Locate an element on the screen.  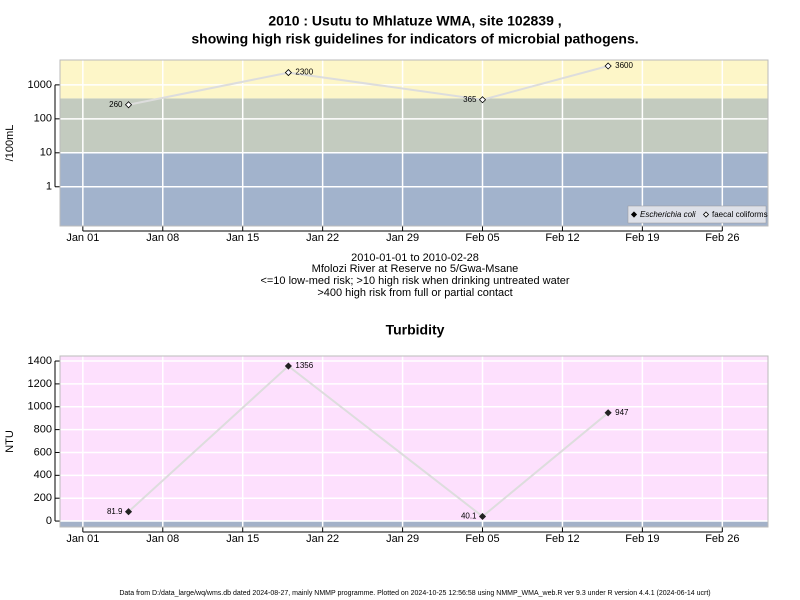
data-label: 81.9 is located at coordinates (115, 511).